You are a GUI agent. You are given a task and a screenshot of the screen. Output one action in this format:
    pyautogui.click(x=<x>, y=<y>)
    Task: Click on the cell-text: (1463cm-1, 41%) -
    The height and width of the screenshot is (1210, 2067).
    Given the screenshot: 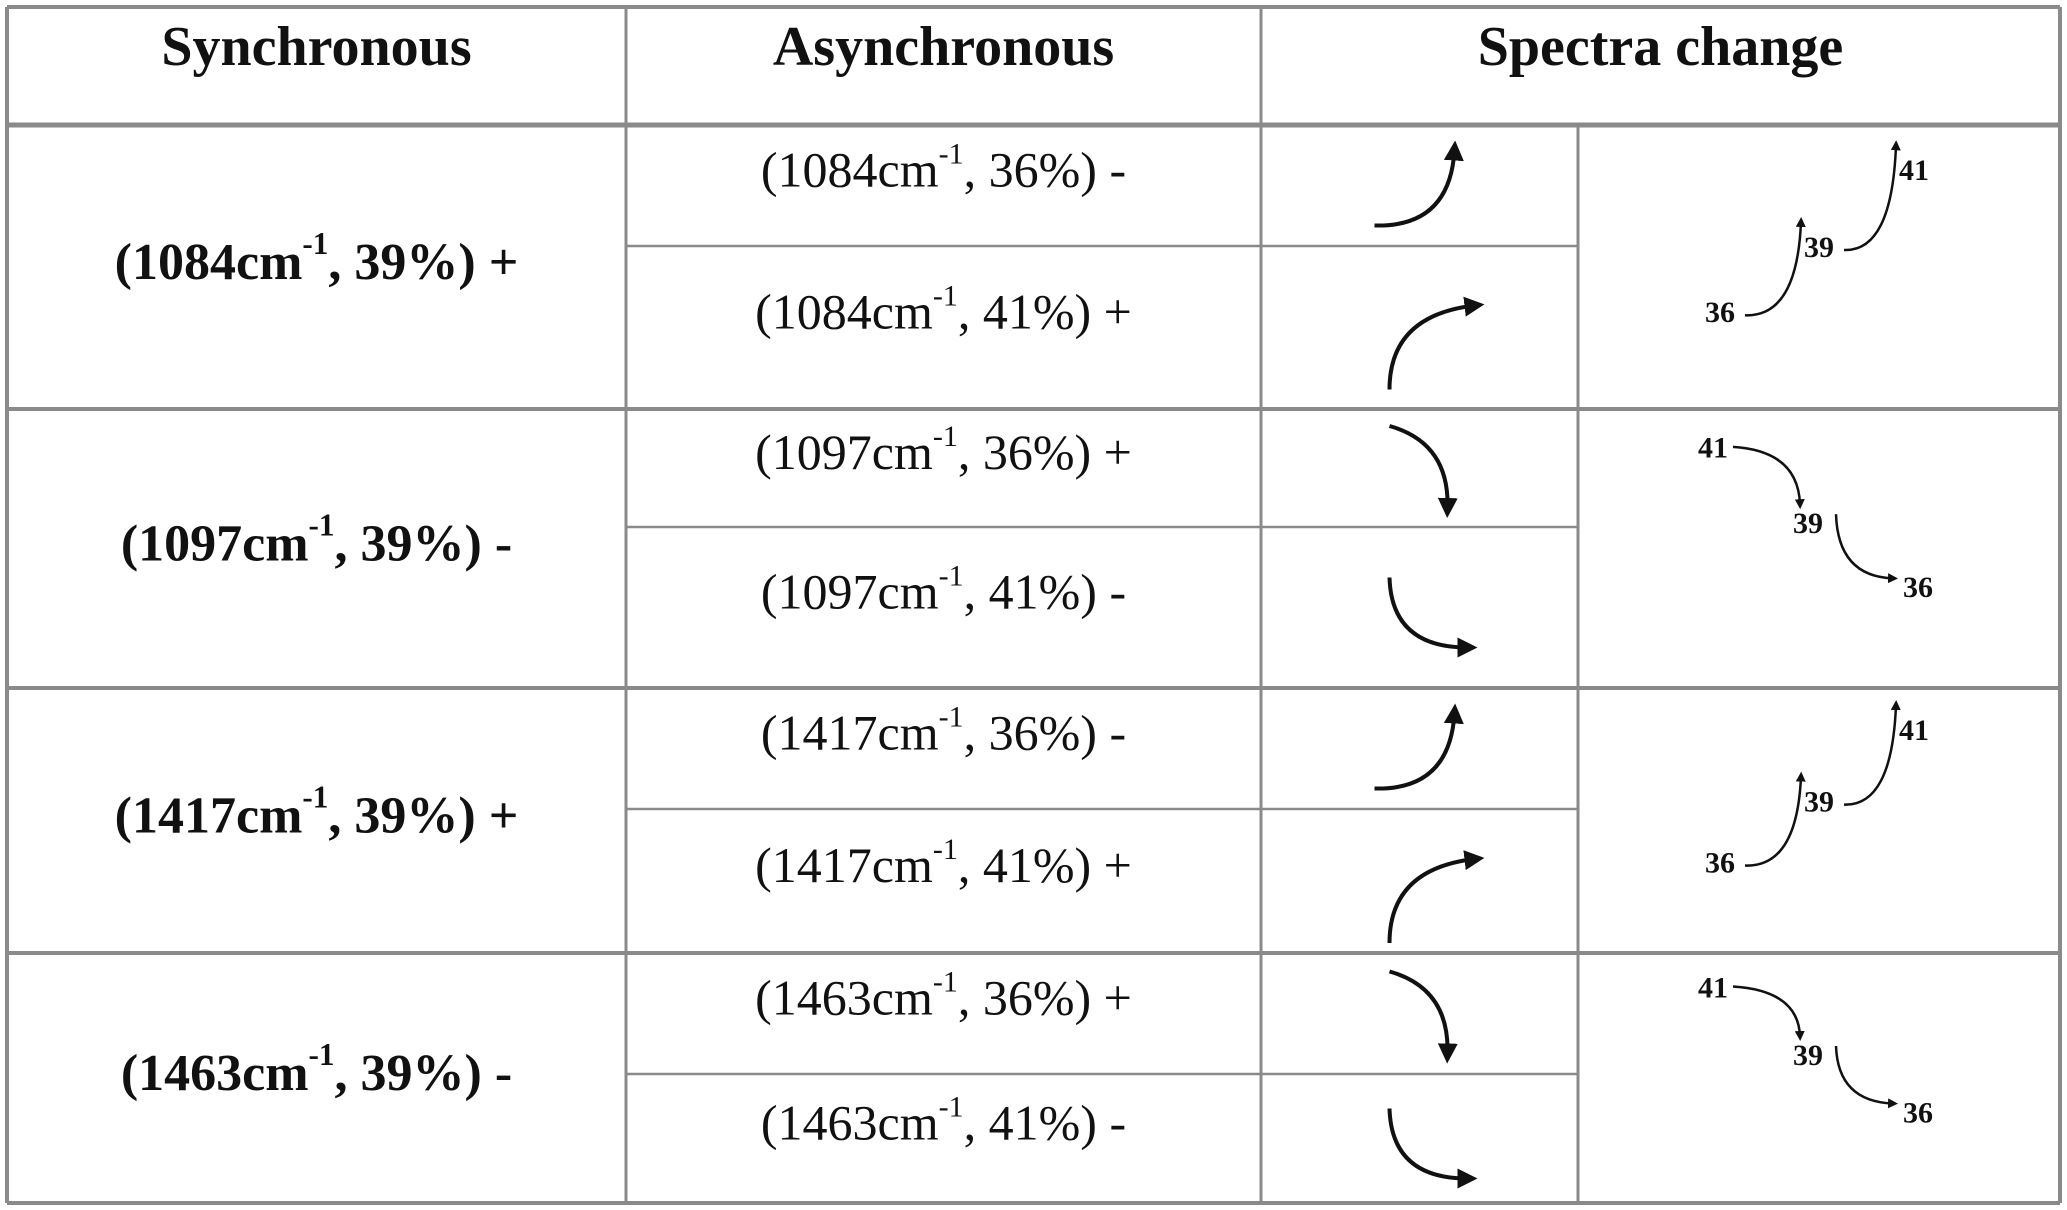 What is the action you would take?
    pyautogui.click(x=943, y=1120)
    